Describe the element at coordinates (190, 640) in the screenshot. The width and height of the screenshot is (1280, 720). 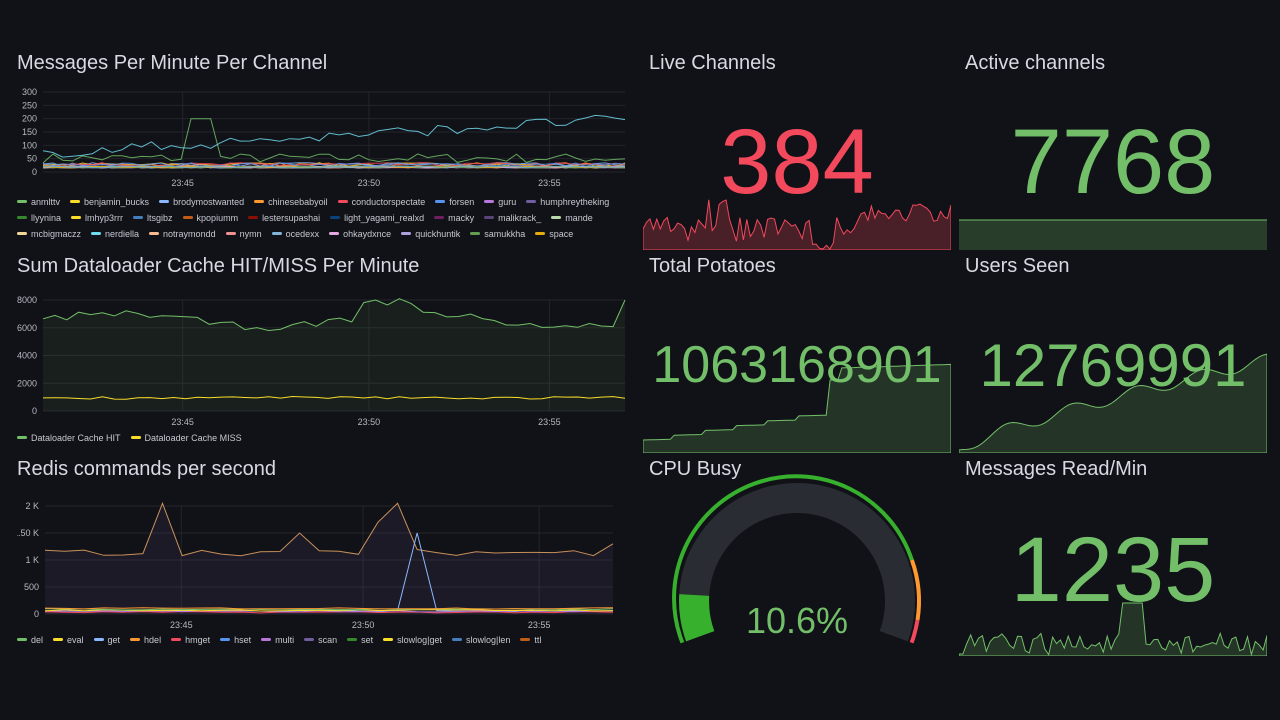
I see `legend-item: hmget` at that location.